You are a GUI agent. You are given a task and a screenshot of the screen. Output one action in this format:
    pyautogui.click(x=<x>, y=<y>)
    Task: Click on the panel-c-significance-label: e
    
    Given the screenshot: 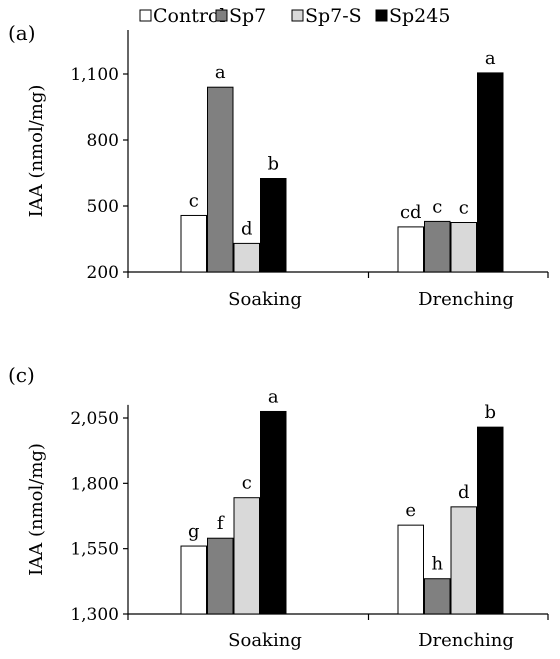 What is the action you would take?
    pyautogui.click(x=410, y=510)
    